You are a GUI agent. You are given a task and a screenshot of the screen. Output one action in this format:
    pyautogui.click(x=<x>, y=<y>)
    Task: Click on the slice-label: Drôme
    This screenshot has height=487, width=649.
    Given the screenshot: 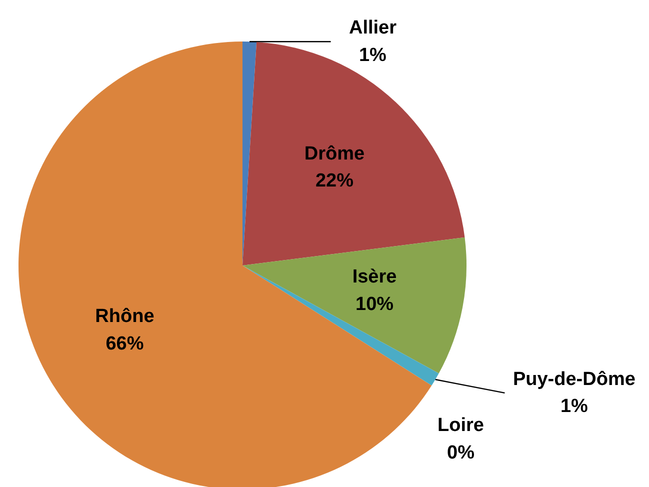 What is the action you would take?
    pyautogui.click(x=334, y=153)
    